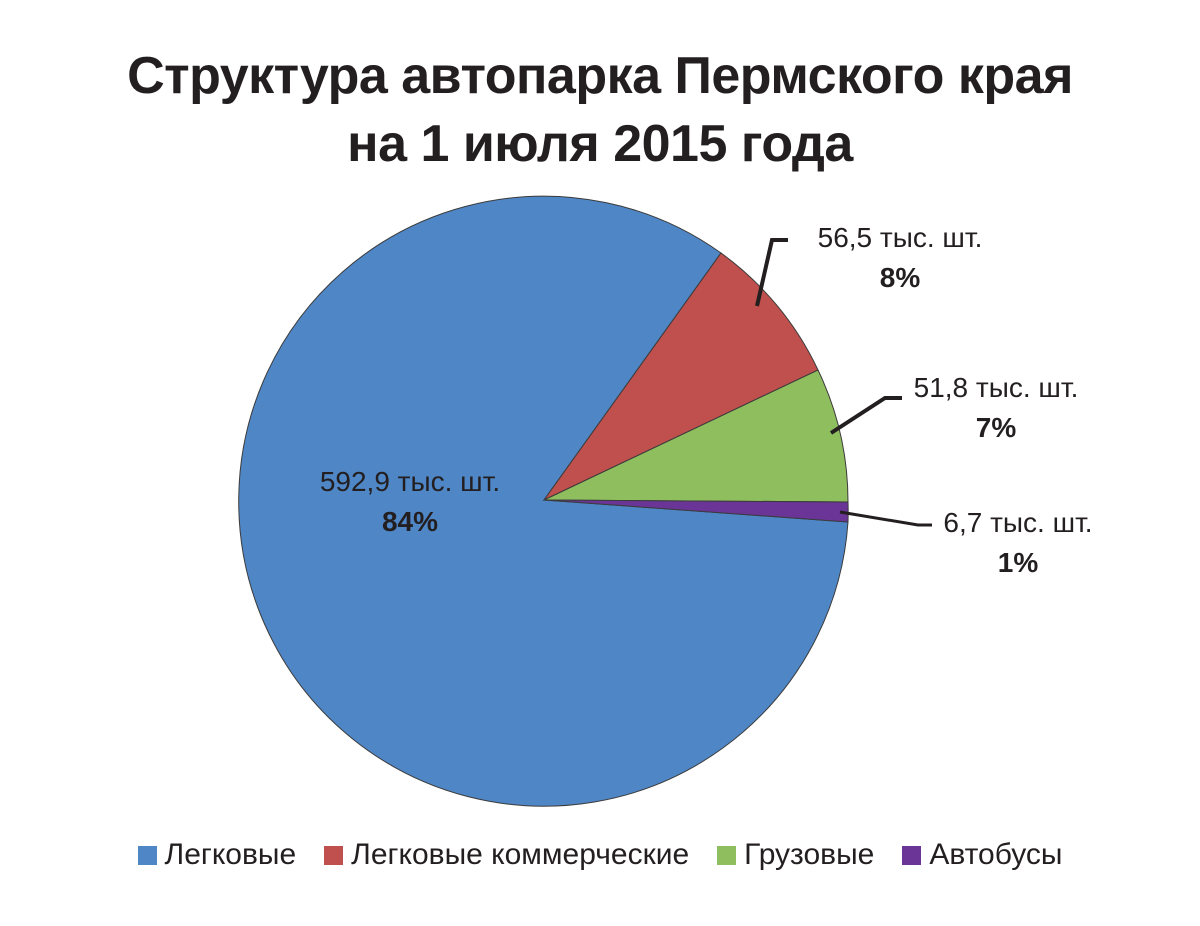 The height and width of the screenshot is (926, 1200). What do you see at coordinates (996, 427) in the screenshot?
I see `percent-label: 7%` at bounding box center [996, 427].